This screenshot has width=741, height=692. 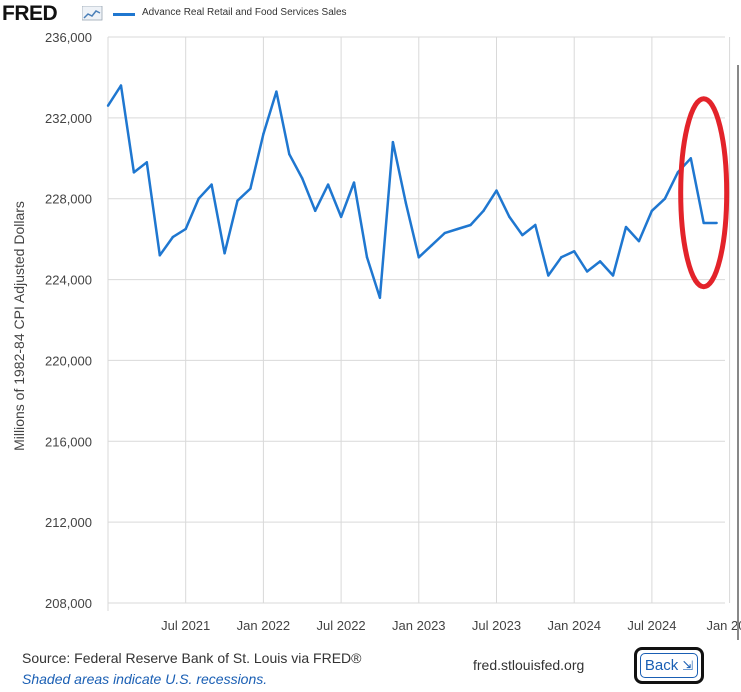 I want to click on y-axis-label: Millions of 1982-84 CPI Adjusted Dollars, so click(x=19, y=326).